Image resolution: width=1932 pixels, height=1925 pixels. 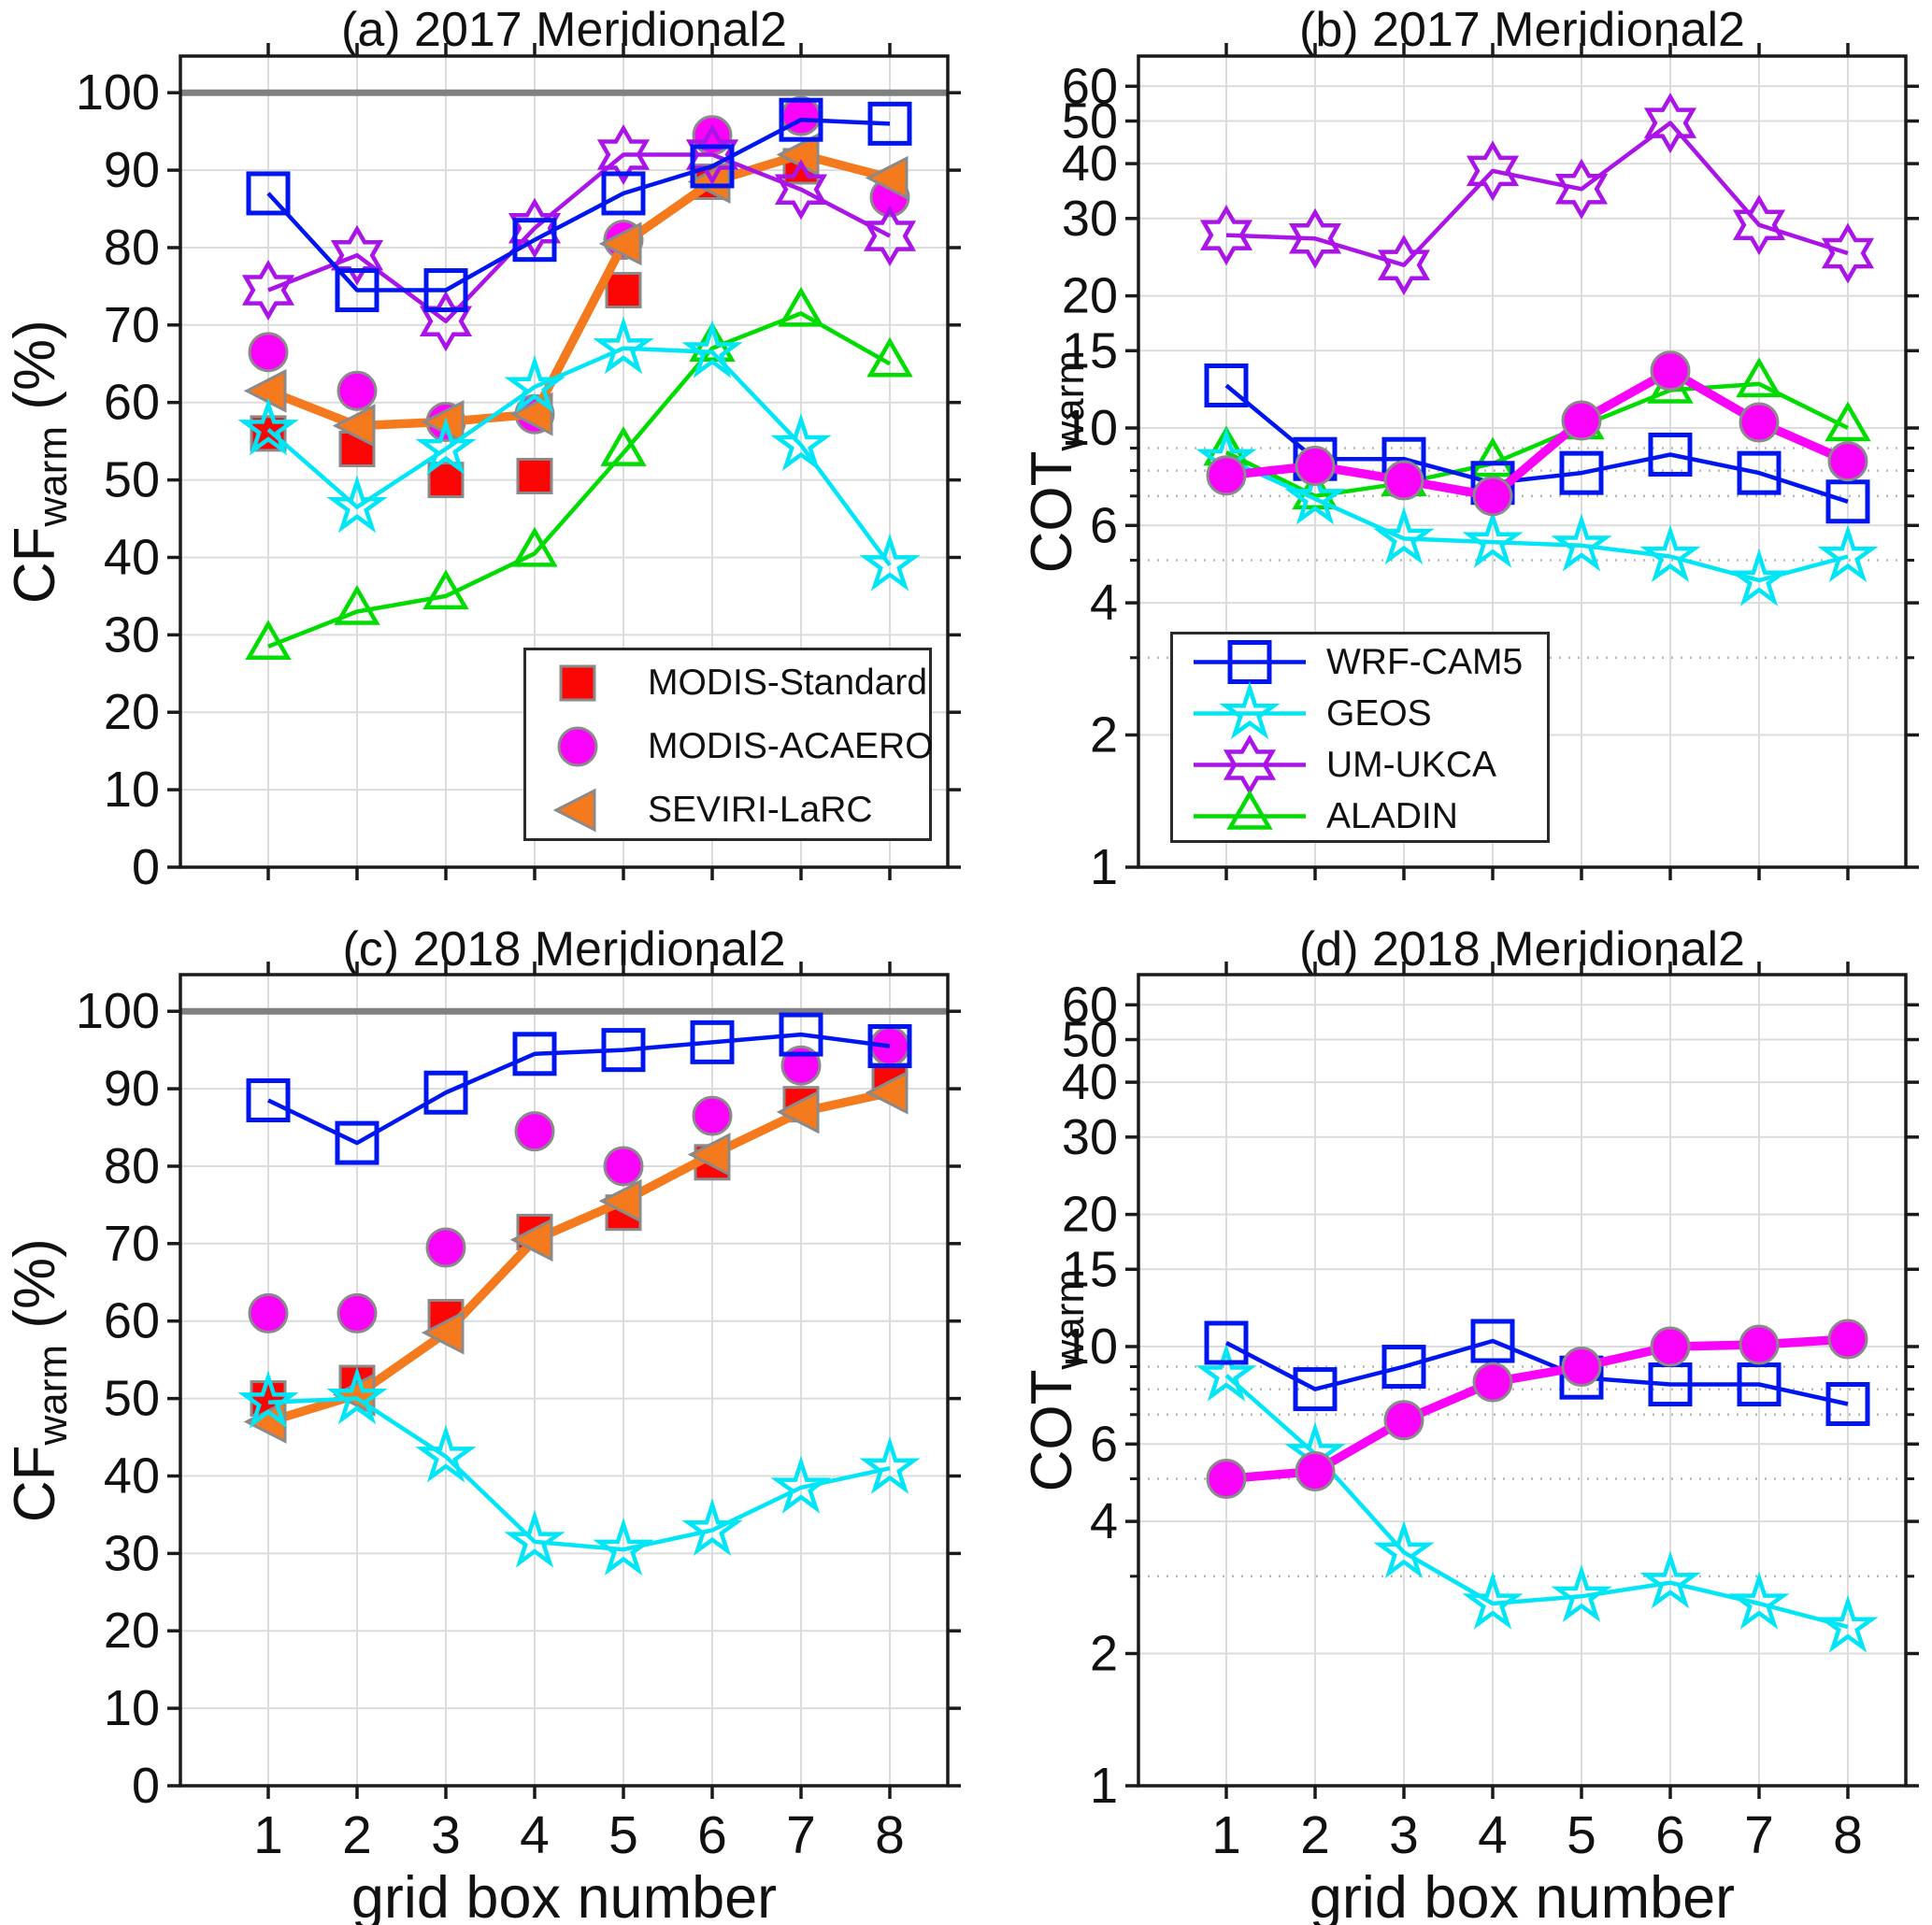 I want to click on panel-d-xlabel: grid box number, so click(x=1522, y=1895).